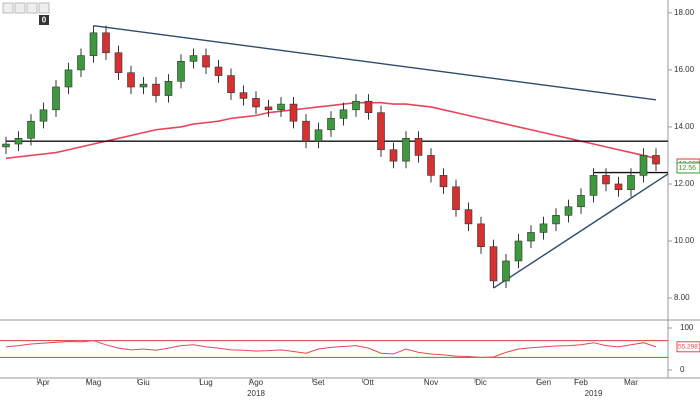  What do you see at coordinates (481, 382) in the screenshot?
I see `x-tick-label: Dic` at bounding box center [481, 382].